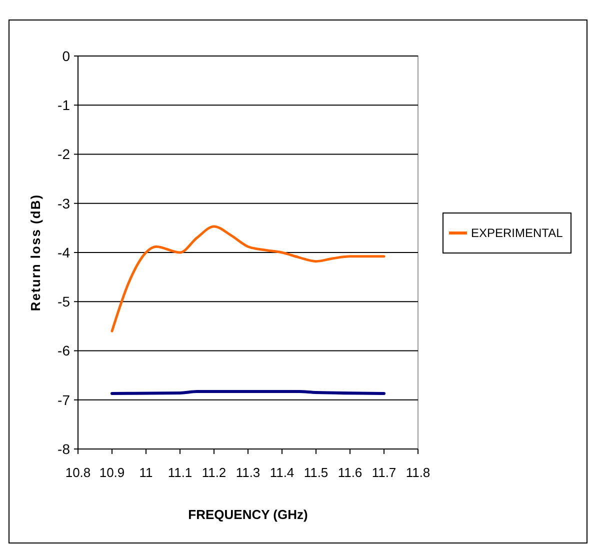 The width and height of the screenshot is (596, 552). Describe the element at coordinates (64, 400) in the screenshot. I see `y-tick-label: -7` at that location.